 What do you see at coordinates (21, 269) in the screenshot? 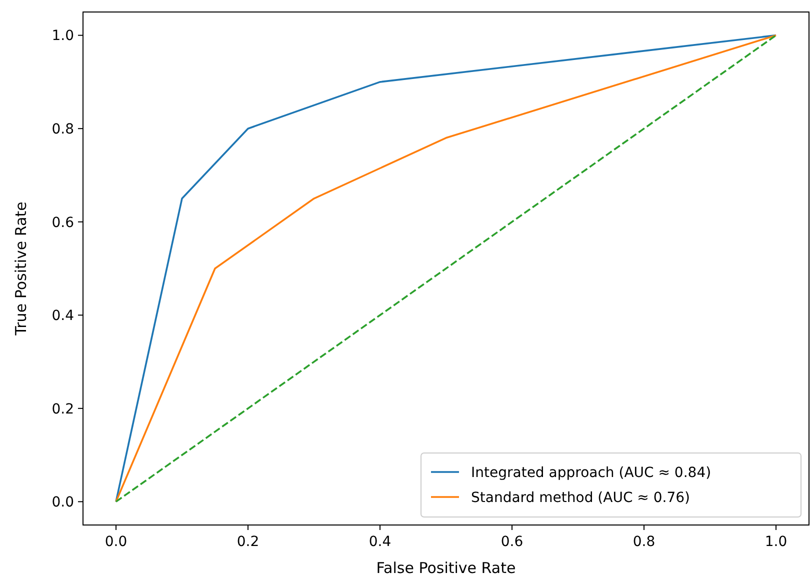
I see `y-axis-title: True Positive Rate` at bounding box center [21, 269].